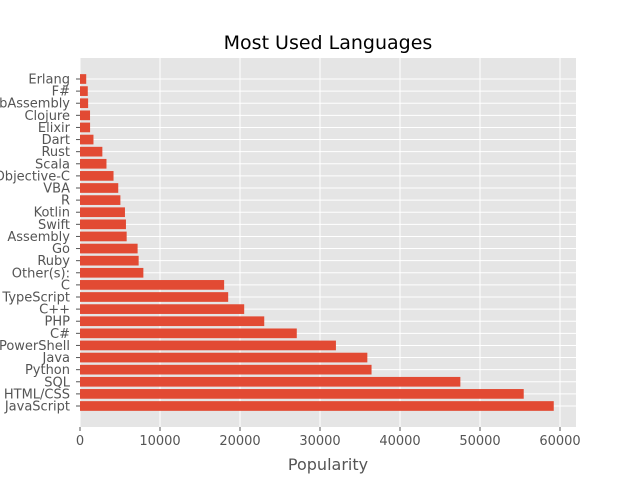 This screenshot has height=480, width=640. Describe the element at coordinates (37, 394) in the screenshot. I see `y-tick-label: HTML/CSS` at that location.